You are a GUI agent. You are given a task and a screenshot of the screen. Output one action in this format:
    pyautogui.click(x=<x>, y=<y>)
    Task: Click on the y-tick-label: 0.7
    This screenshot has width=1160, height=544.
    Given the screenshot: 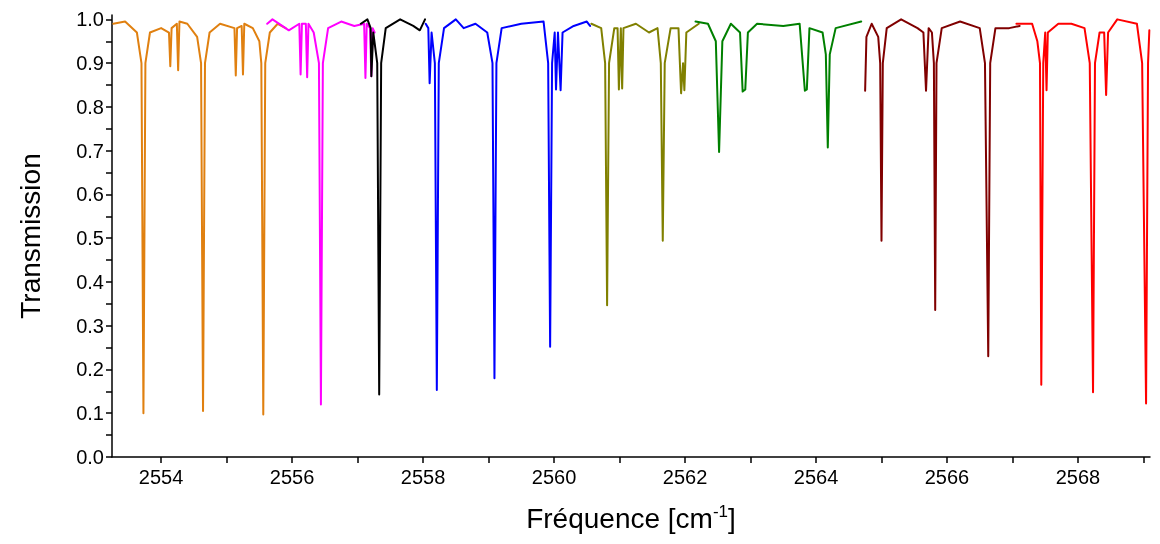 What is the action you would take?
    pyautogui.click(x=90, y=150)
    